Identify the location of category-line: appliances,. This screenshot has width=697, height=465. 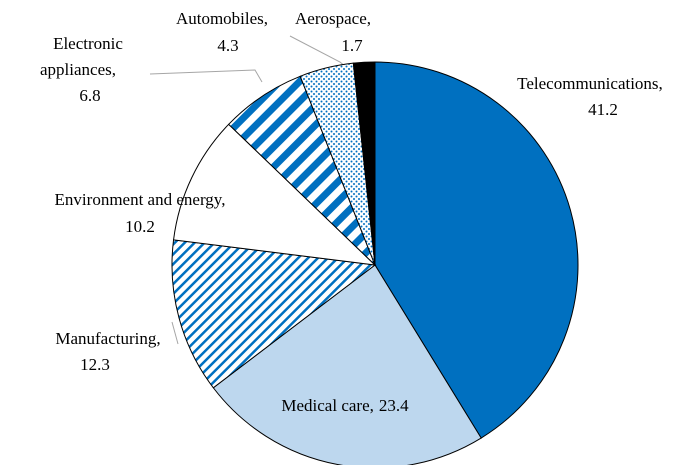
(78, 69).